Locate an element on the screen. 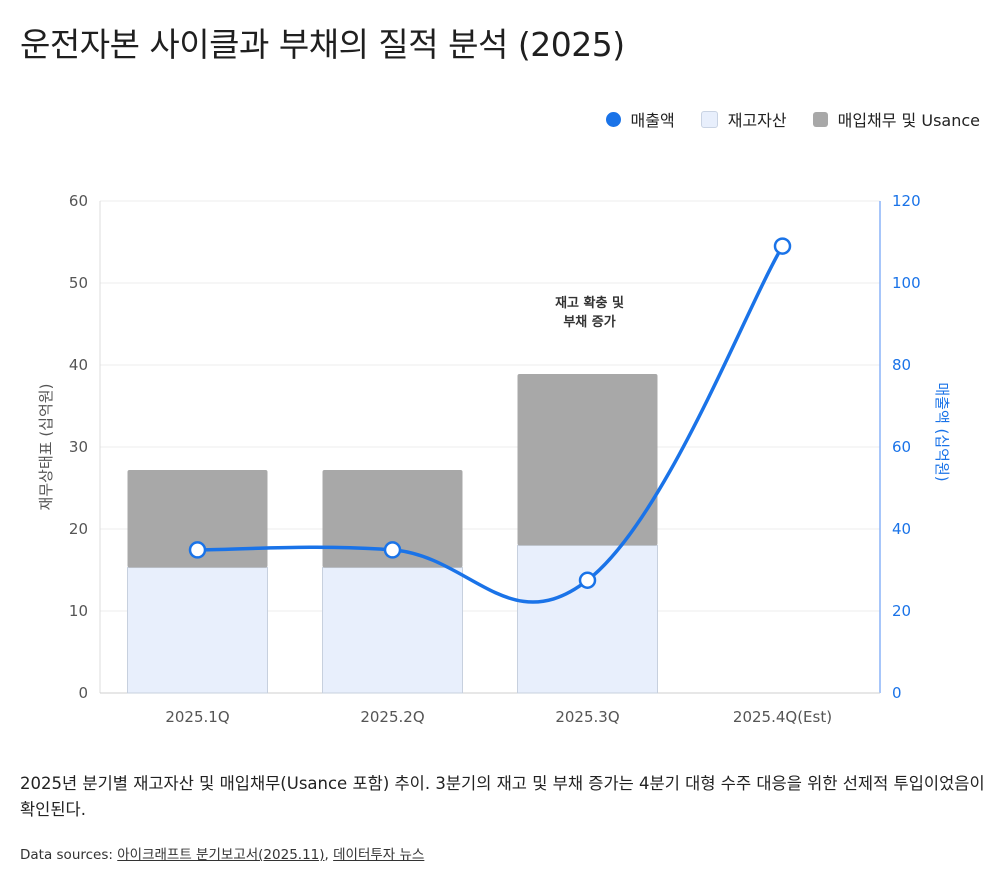  legend-item-payables: 매입채무 및 Usance is located at coordinates (896, 119).